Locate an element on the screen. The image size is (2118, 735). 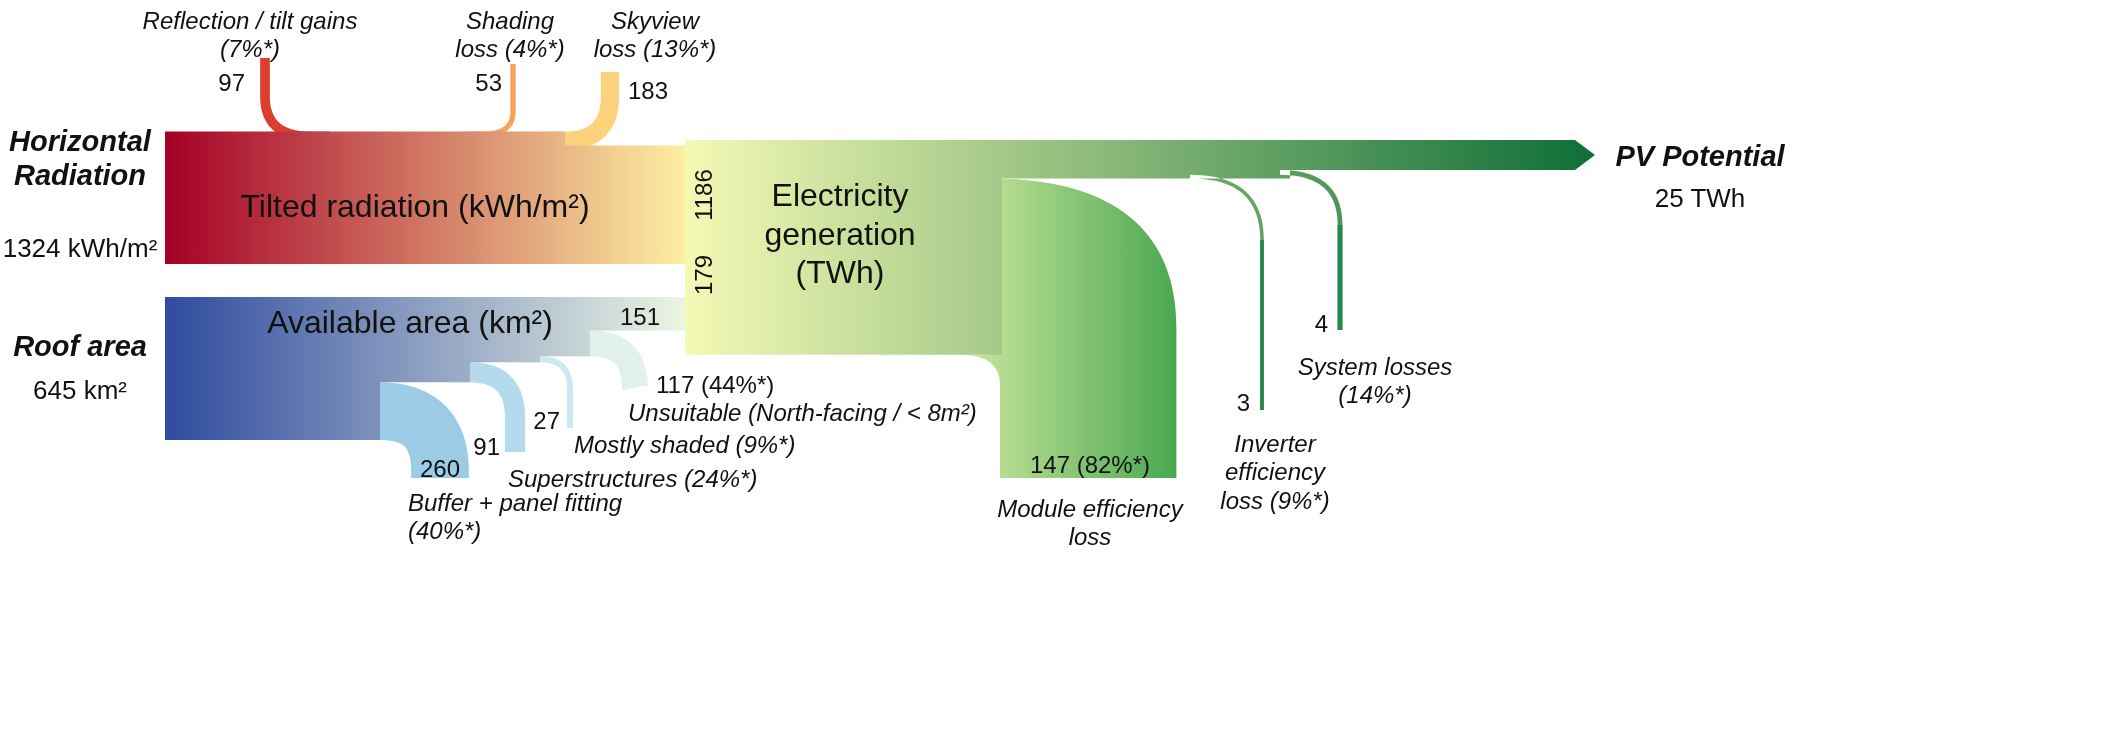
category-label: Unsuitable (North-facing / < 8m²) is located at coordinates (802, 412).